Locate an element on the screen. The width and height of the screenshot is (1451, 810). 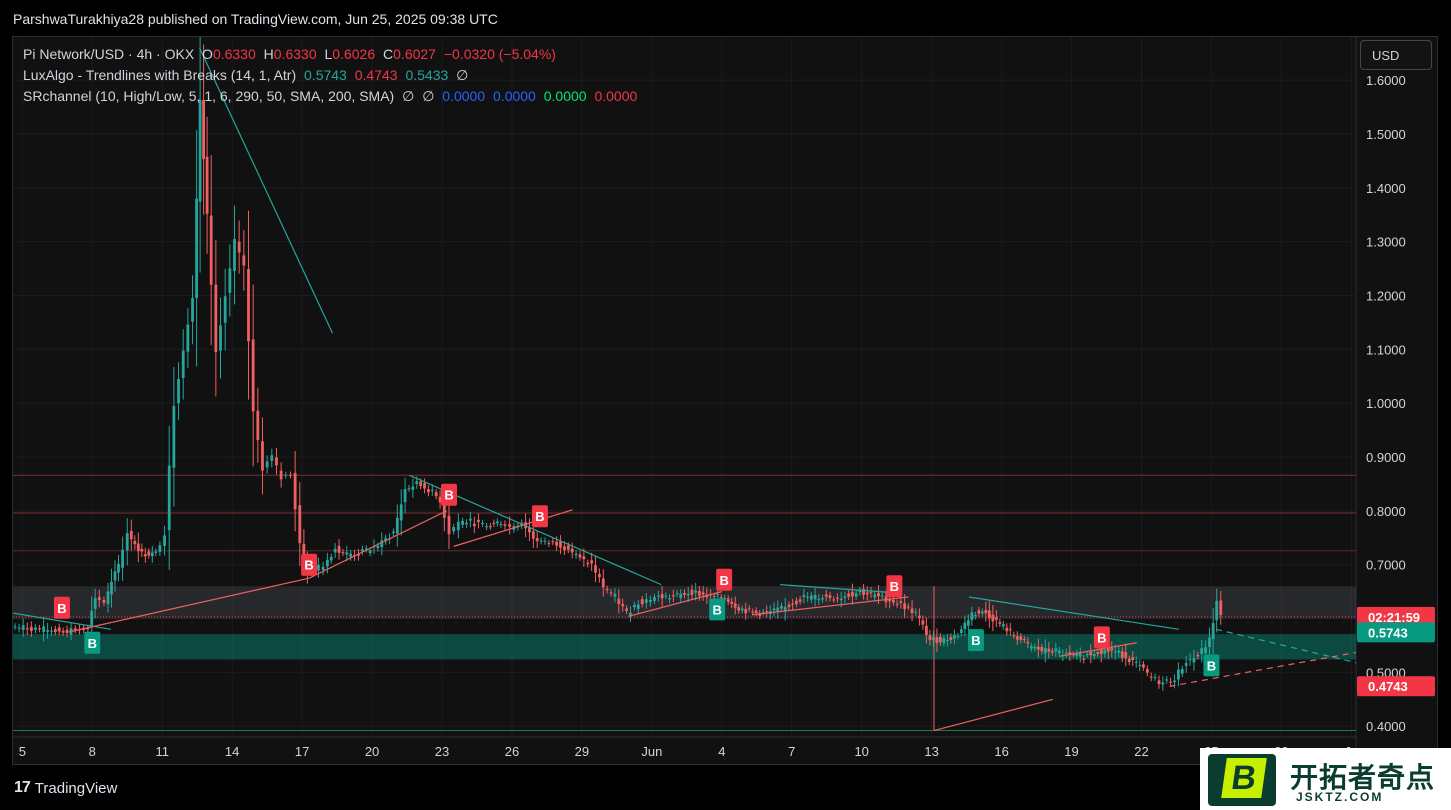
watermark-url: JSKTZ.COM is located at coordinates (1340, 797).